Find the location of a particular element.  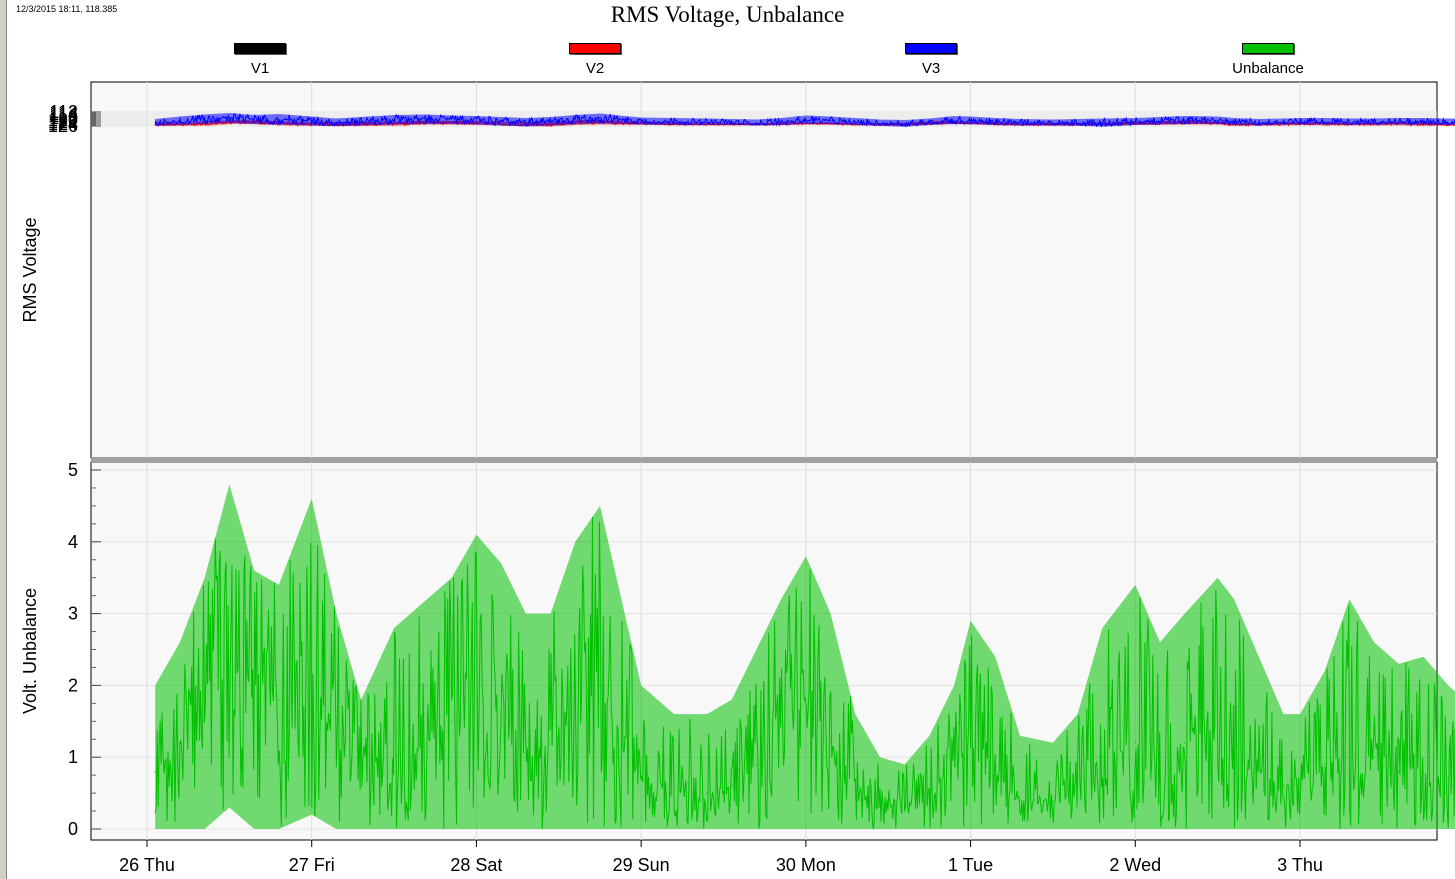

voltage-panel-ylabel: RMS Voltage is located at coordinates (30, 269).